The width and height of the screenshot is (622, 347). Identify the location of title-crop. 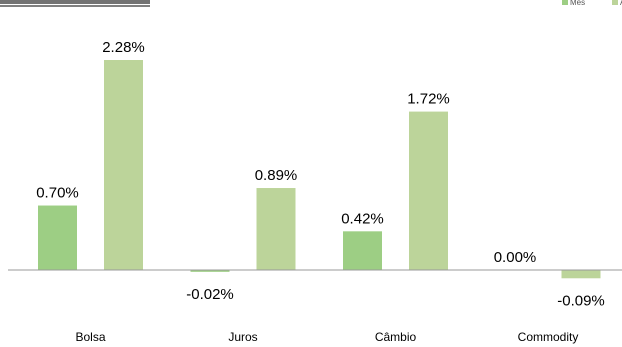
(75, 3).